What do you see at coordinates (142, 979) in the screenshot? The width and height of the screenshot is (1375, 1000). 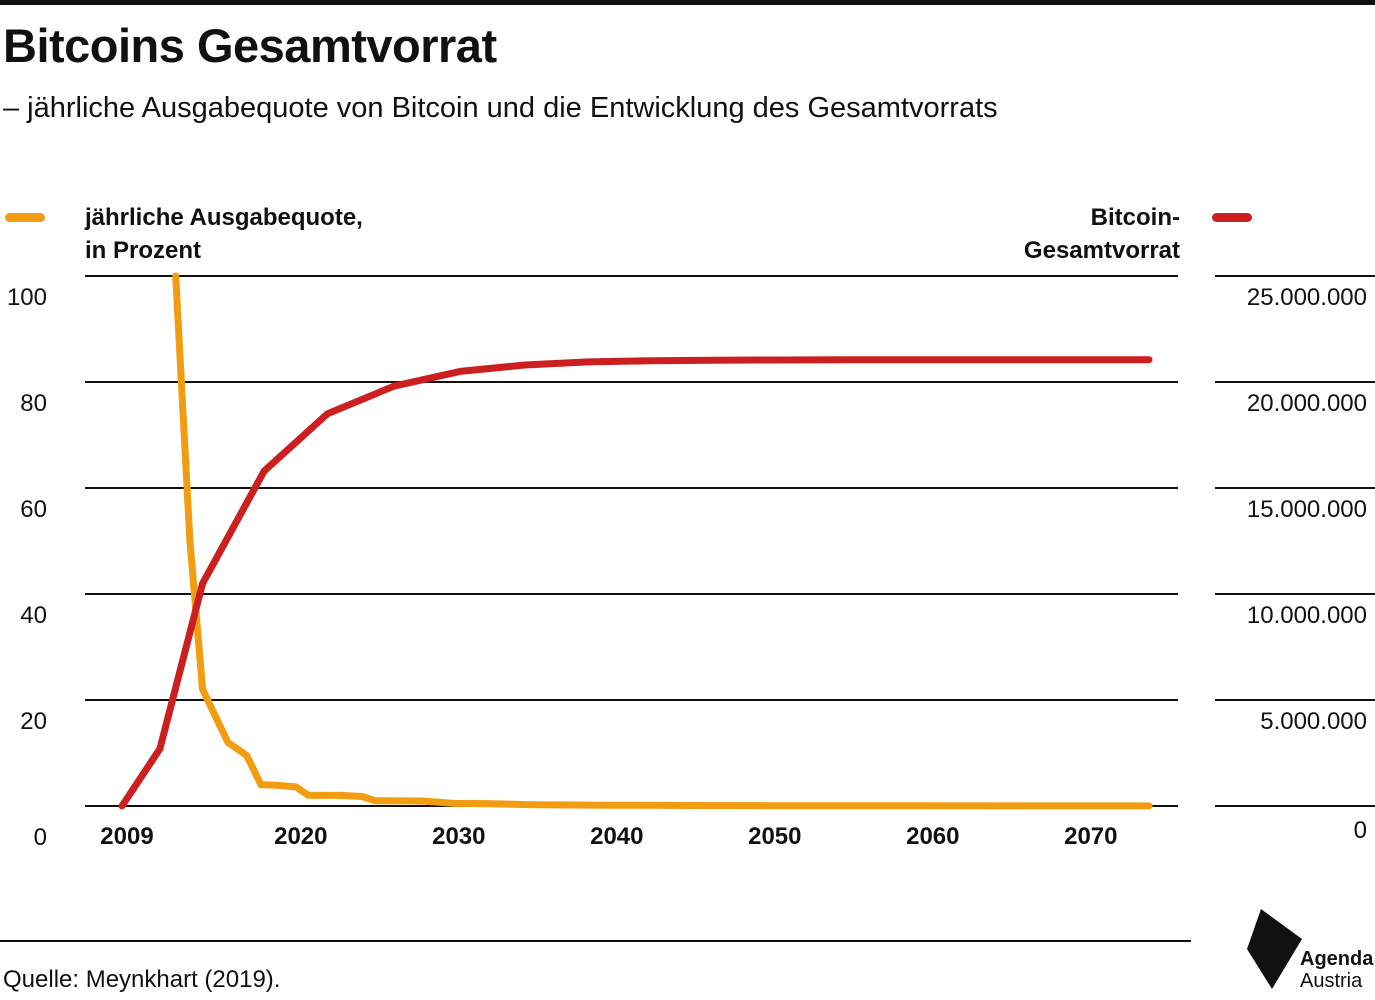 I see `source-note: Quelle: Meynkhart (2019).` at bounding box center [142, 979].